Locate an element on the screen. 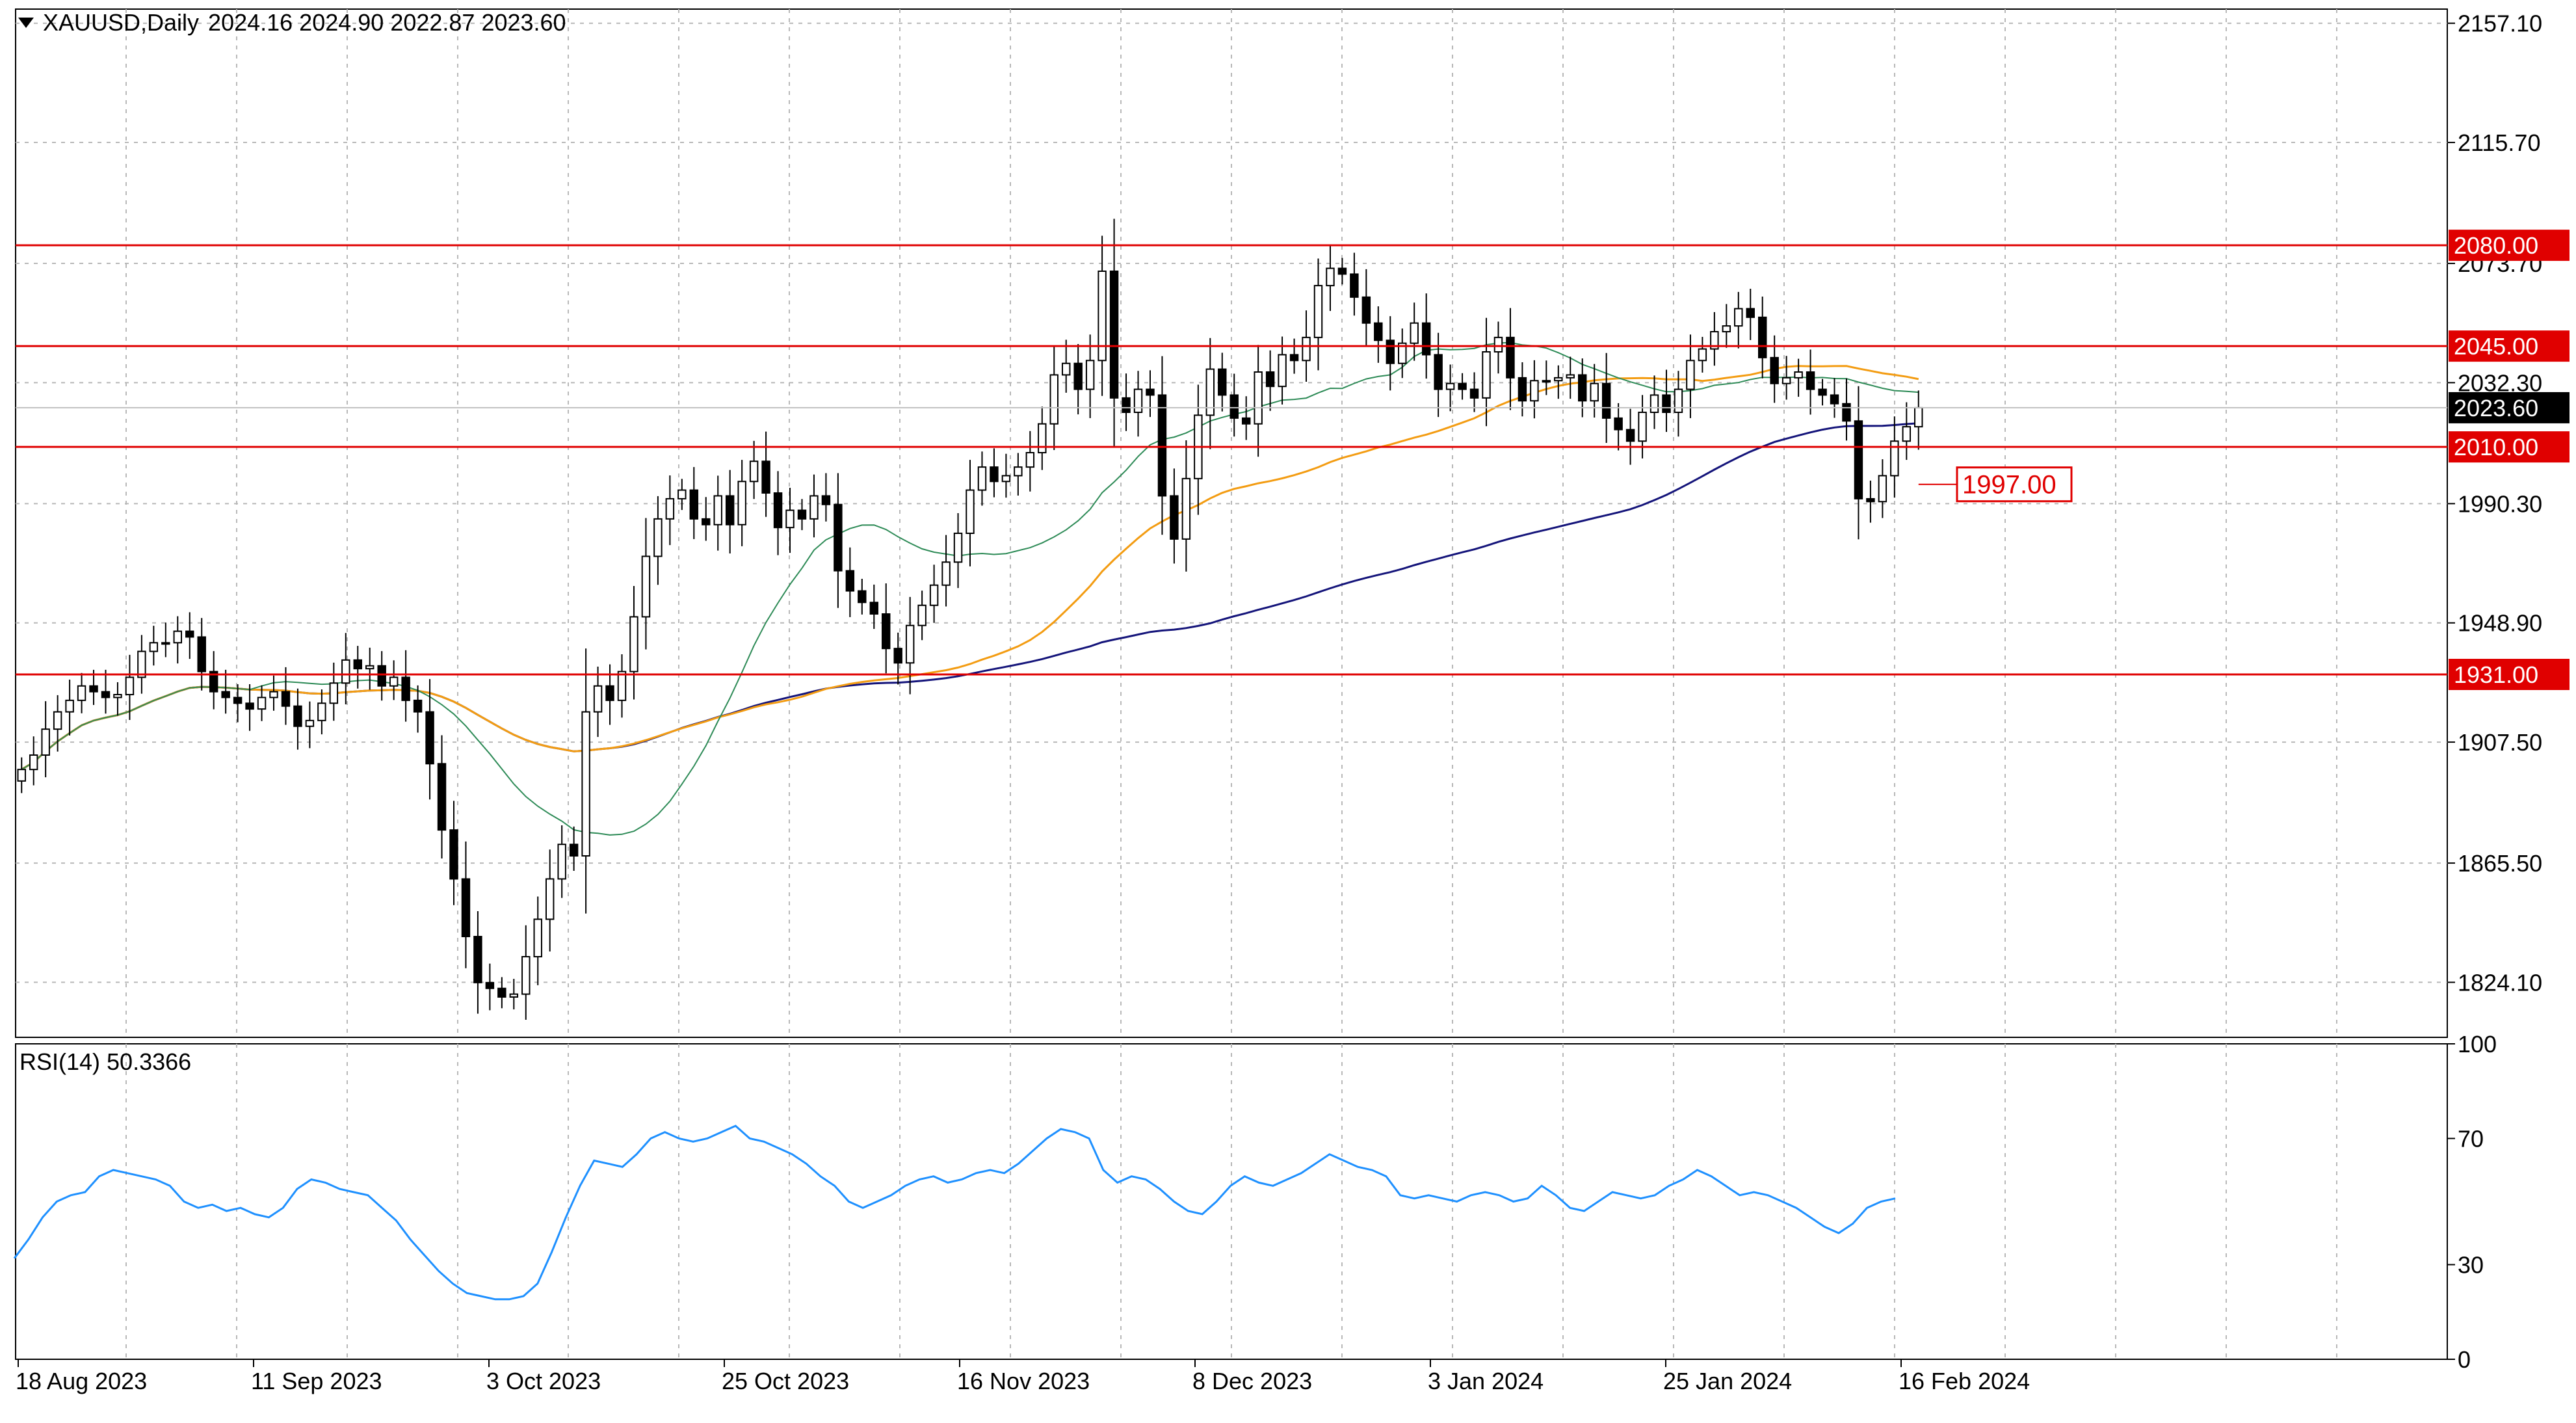  price-tick-label: 1907.50 is located at coordinates (2500, 742).